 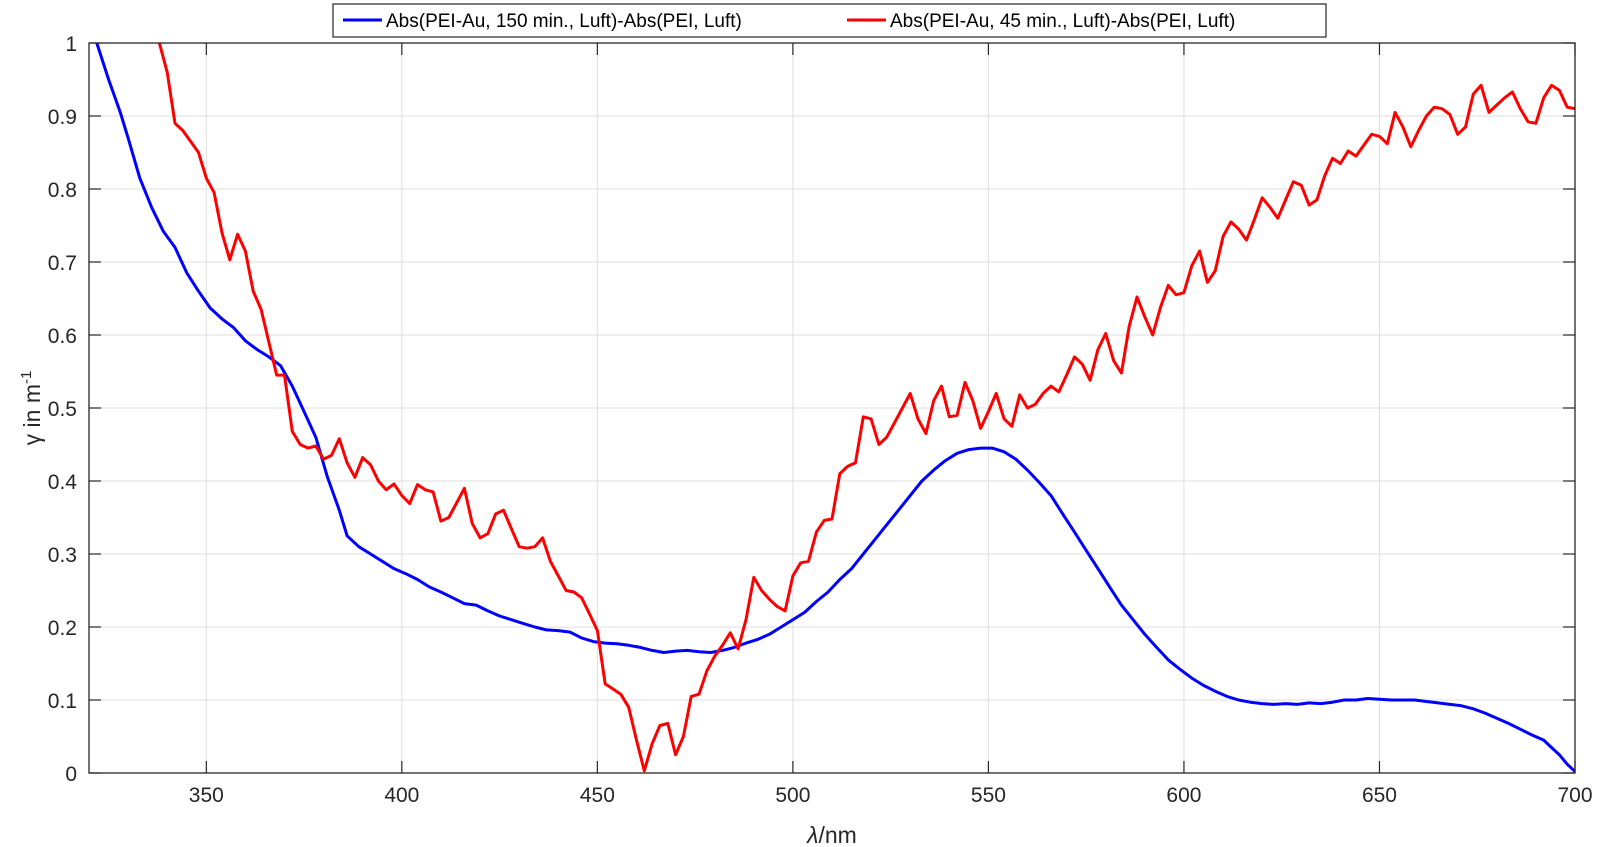 What do you see at coordinates (63, 482) in the screenshot?
I see `y-tick-label: 0.4` at bounding box center [63, 482].